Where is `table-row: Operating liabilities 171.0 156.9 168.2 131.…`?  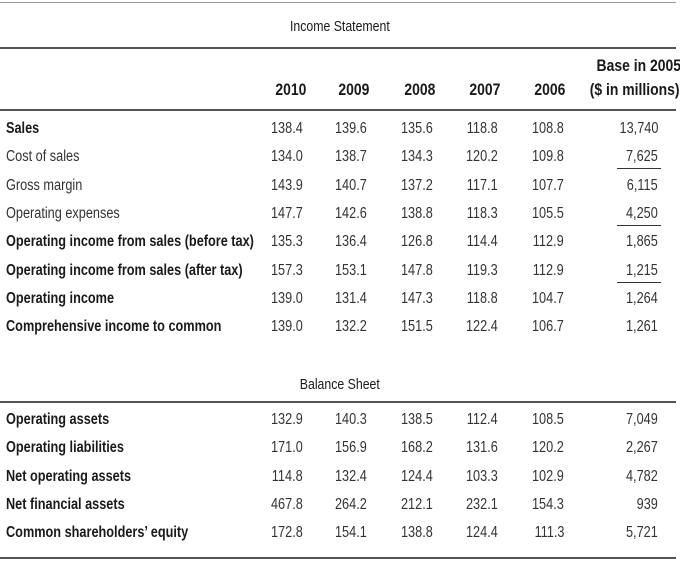 table-row: Operating liabilities 171.0 156.9 168.2 131.… is located at coordinates (340, 448).